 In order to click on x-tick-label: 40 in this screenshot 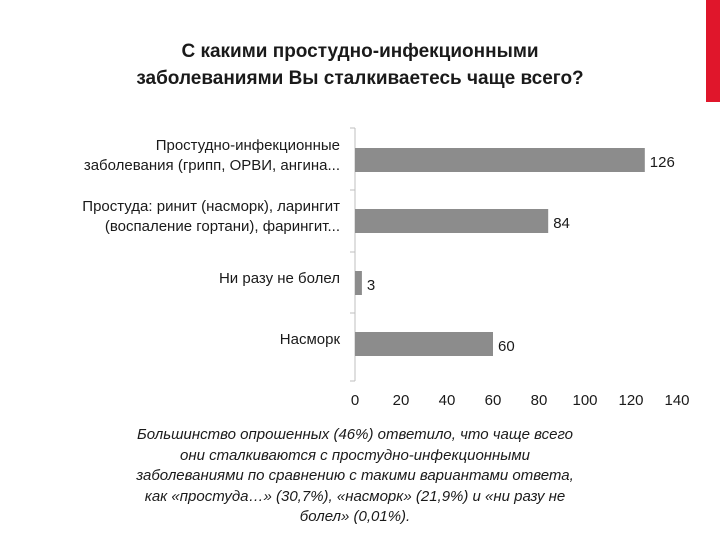, I will do `click(447, 400)`.